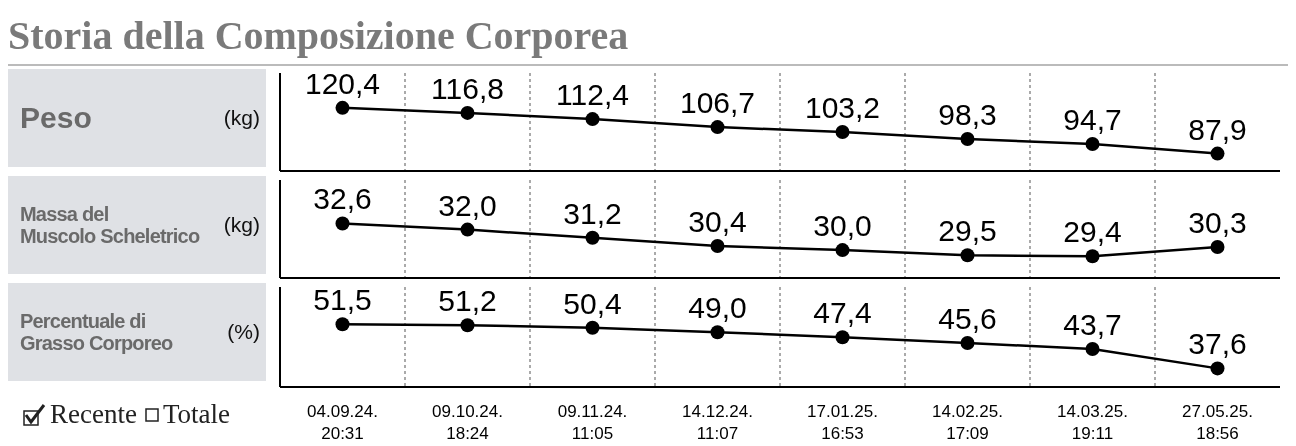 This screenshot has height=446, width=1296. What do you see at coordinates (717, 222) in the screenshot?
I see `data-label: 30,4` at bounding box center [717, 222].